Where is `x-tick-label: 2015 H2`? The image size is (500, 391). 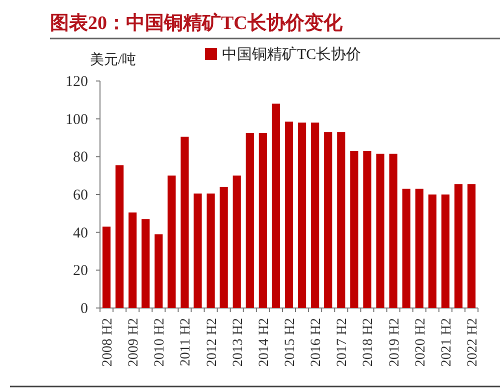 x-tick-label: 2015 H2 is located at coordinates (290, 342).